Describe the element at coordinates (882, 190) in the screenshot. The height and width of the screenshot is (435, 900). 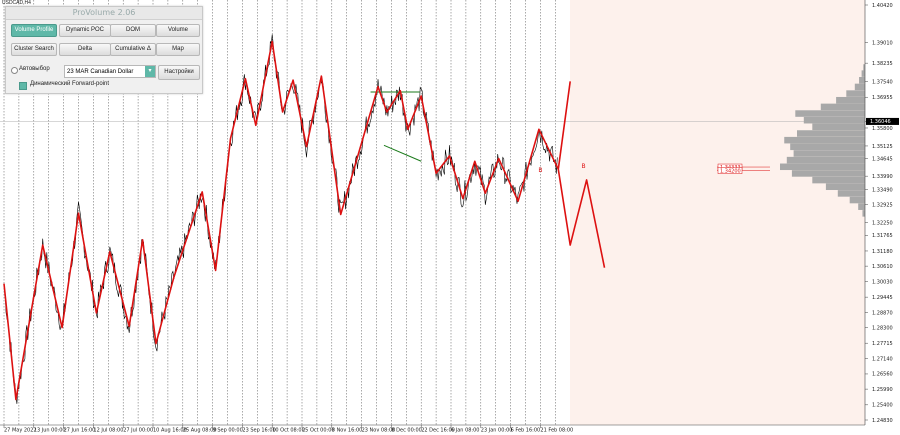
I see `y-tick-label-10: 1.33490` at that location.